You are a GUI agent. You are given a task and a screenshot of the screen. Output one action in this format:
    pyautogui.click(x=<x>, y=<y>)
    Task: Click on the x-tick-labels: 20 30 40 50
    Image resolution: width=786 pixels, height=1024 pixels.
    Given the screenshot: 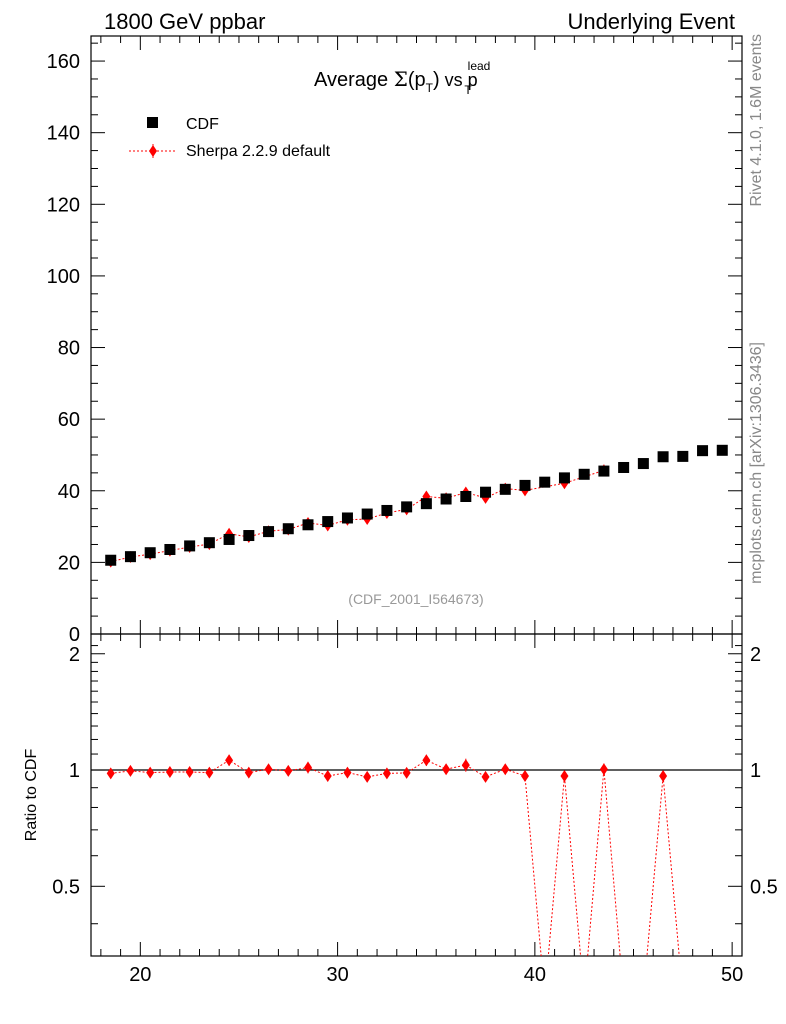 What is the action you would take?
    pyautogui.click(x=436, y=975)
    